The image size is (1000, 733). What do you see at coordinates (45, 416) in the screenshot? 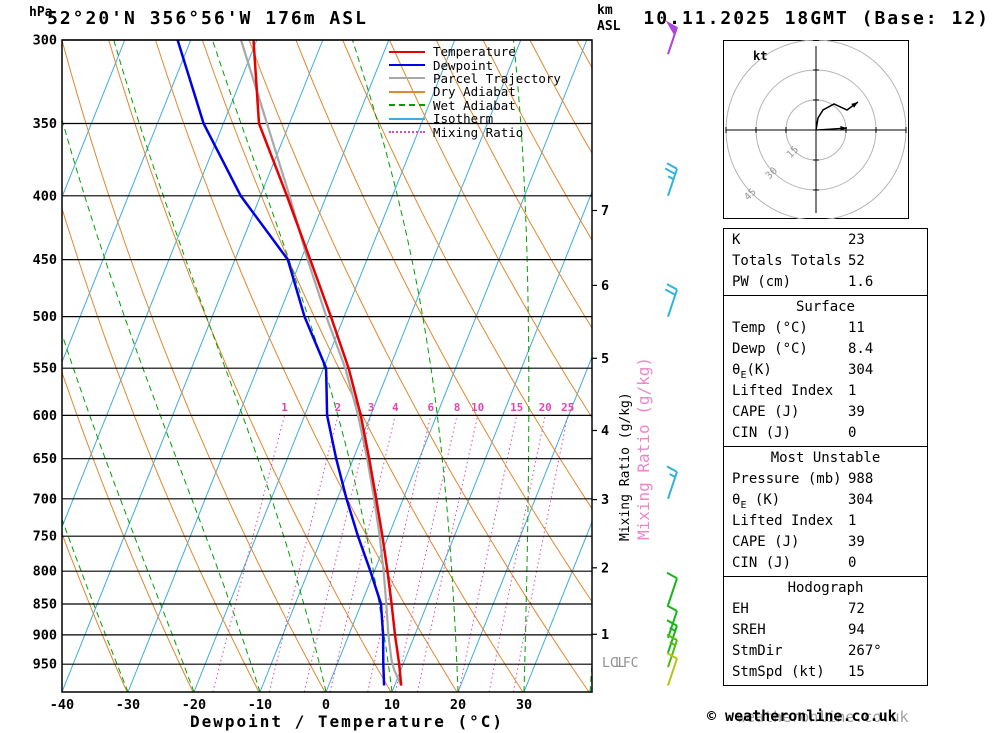
I see `pressure-tick-label: 600` at bounding box center [45, 416].